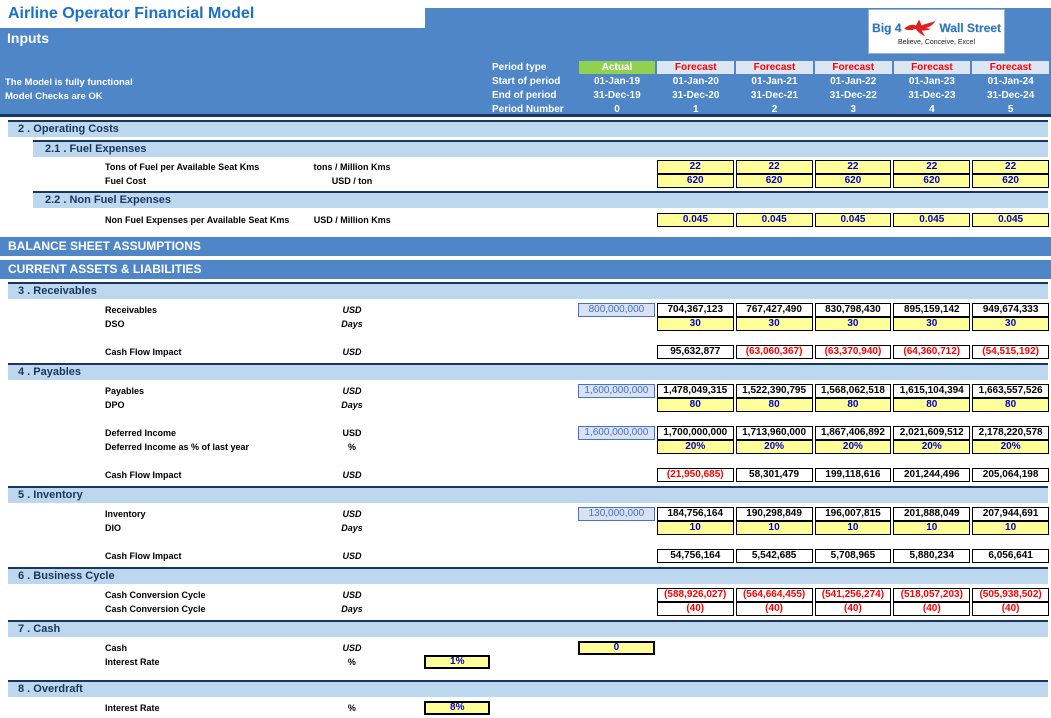  What do you see at coordinates (774, 310) in the screenshot?
I see `calc-cell: 767,427,490` at bounding box center [774, 310].